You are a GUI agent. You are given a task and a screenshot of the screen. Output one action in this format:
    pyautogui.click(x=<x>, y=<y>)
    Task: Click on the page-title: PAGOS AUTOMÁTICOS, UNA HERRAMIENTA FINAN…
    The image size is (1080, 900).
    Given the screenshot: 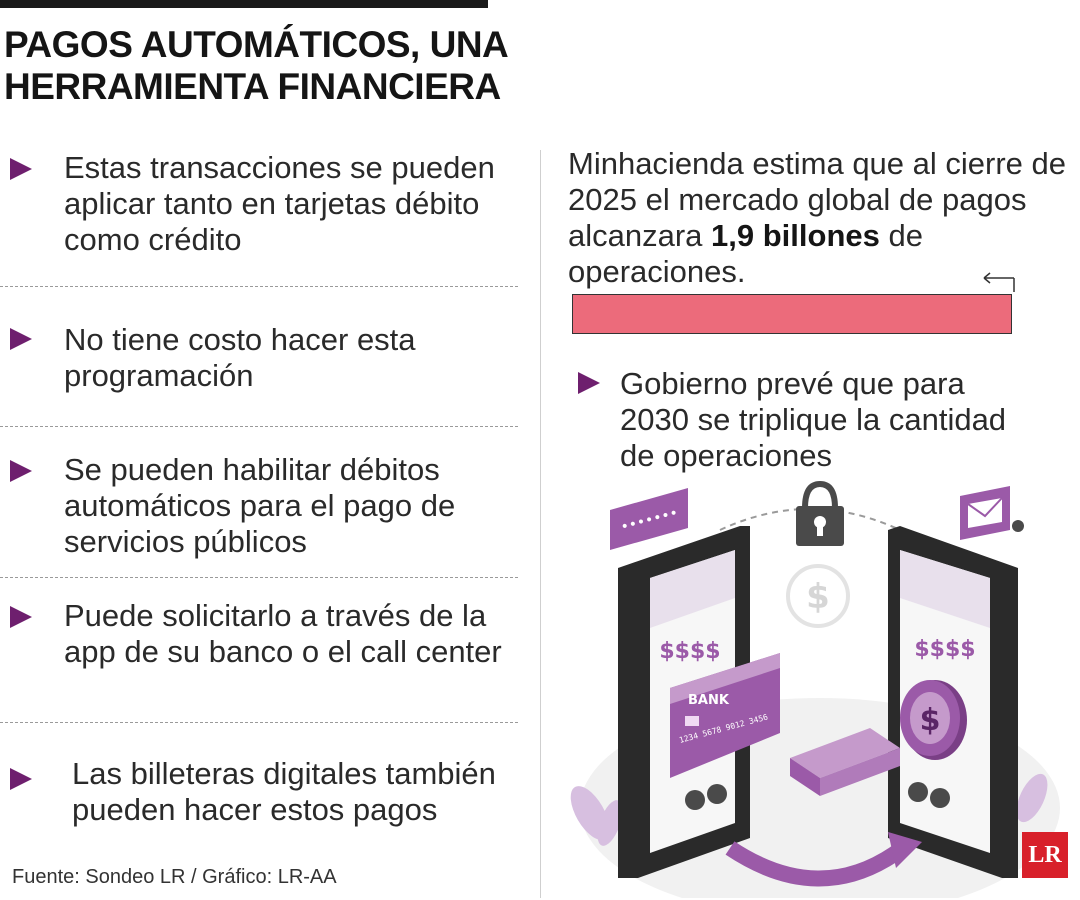 What is the action you would take?
    pyautogui.click(x=255, y=65)
    